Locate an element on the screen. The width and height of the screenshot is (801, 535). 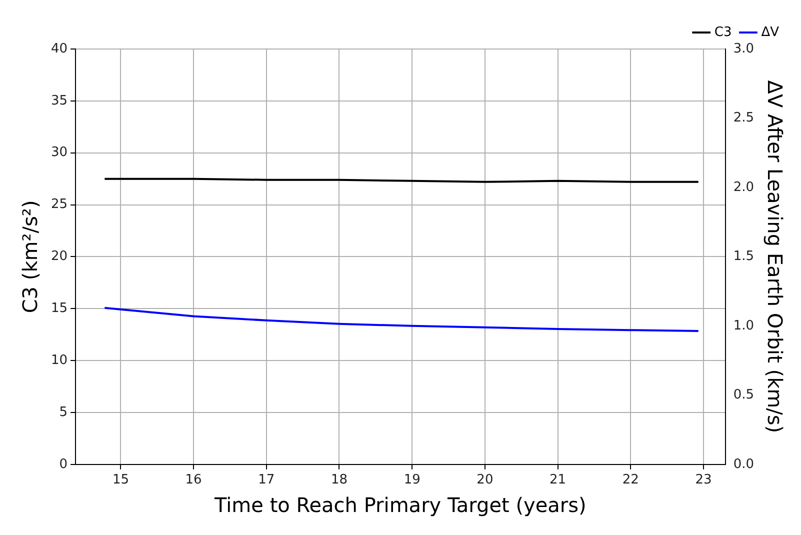
y-tick-label: 0 is located at coordinates (63, 464).